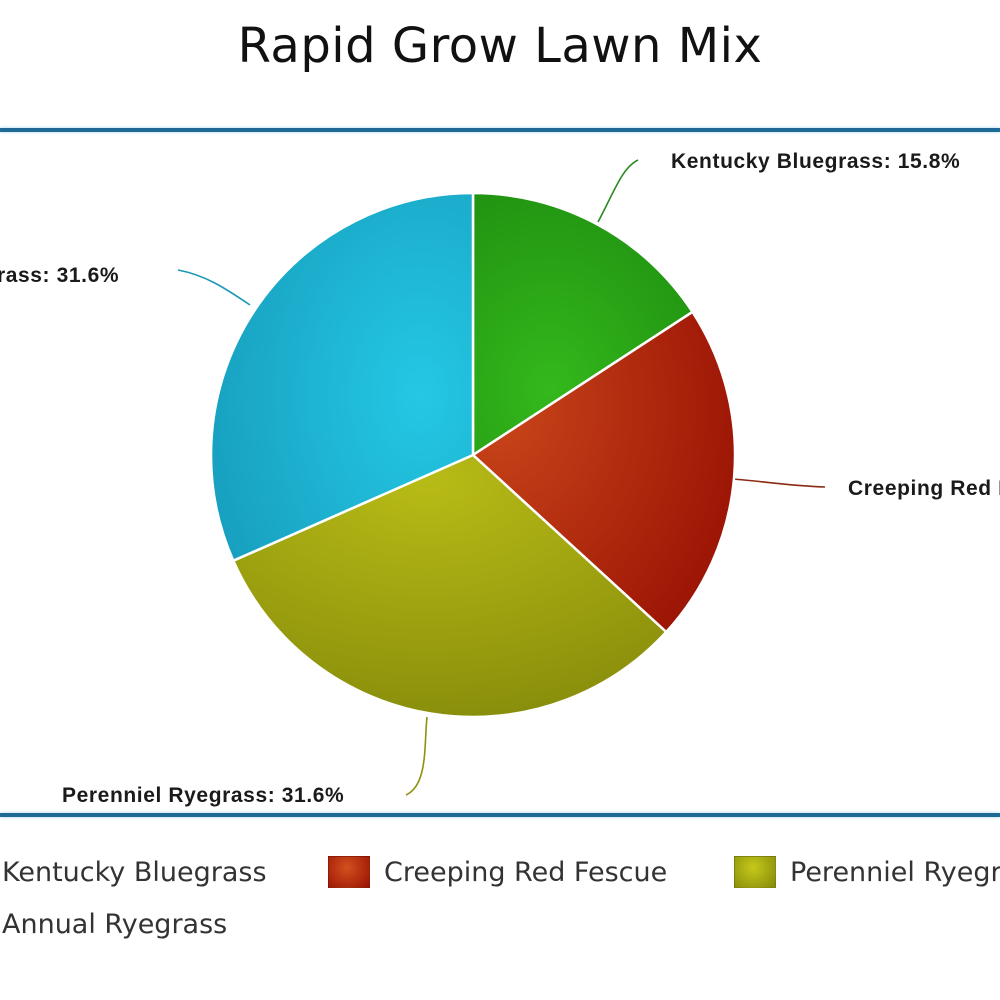 This screenshot has width=1000, height=1000. I want to click on legend-label: Kentucky Bluegrass, so click(134, 872).